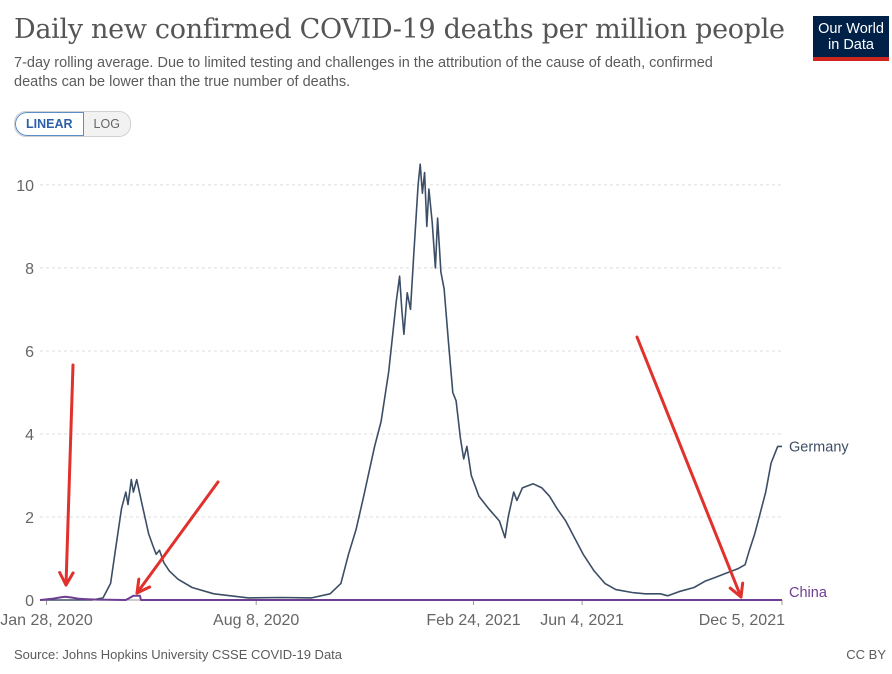 Image resolution: width=892 pixels, height=674 pixels. What do you see at coordinates (819, 447) in the screenshot?
I see `series-label-germany: Germany` at bounding box center [819, 447].